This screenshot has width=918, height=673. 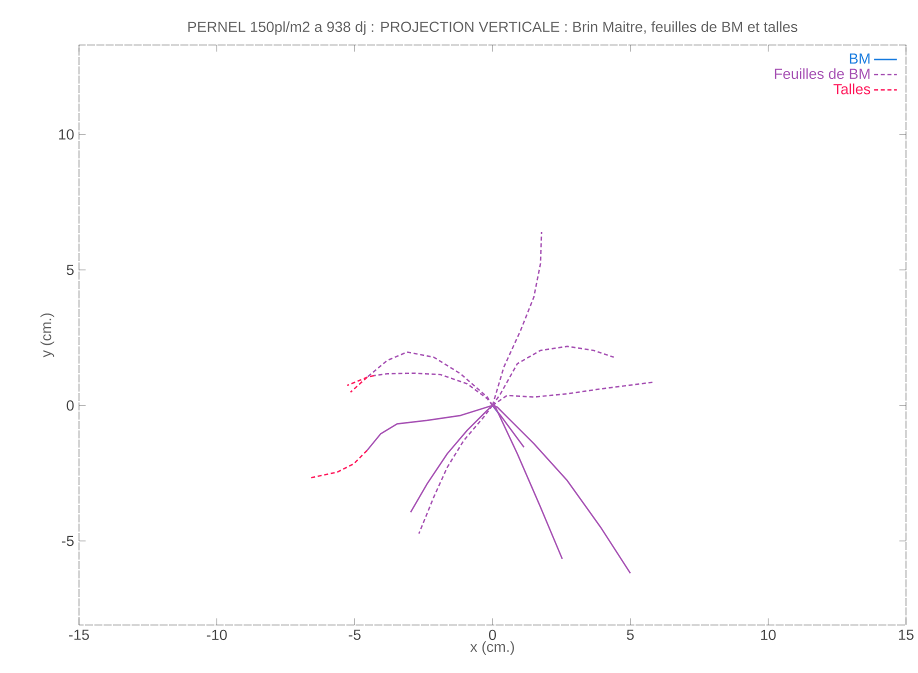 What do you see at coordinates (70, 405) in the screenshot?
I see `y-tick-label: 0` at bounding box center [70, 405].